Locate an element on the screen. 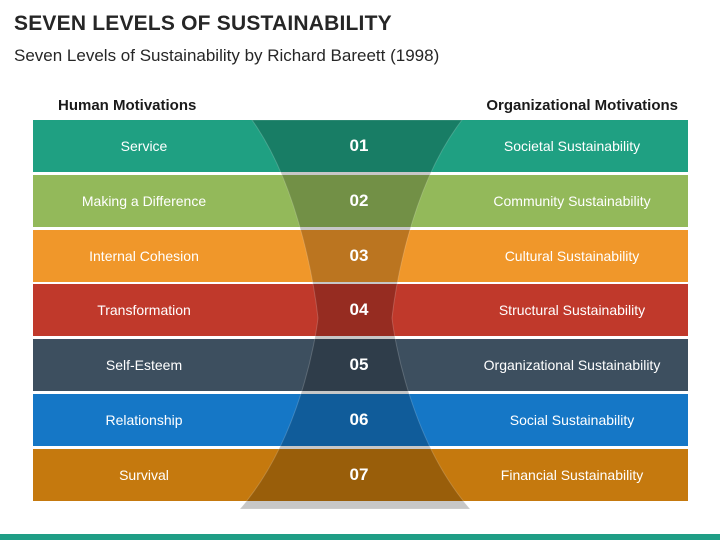 This screenshot has width=720, height=540. accent-bar is located at coordinates (360, 537).